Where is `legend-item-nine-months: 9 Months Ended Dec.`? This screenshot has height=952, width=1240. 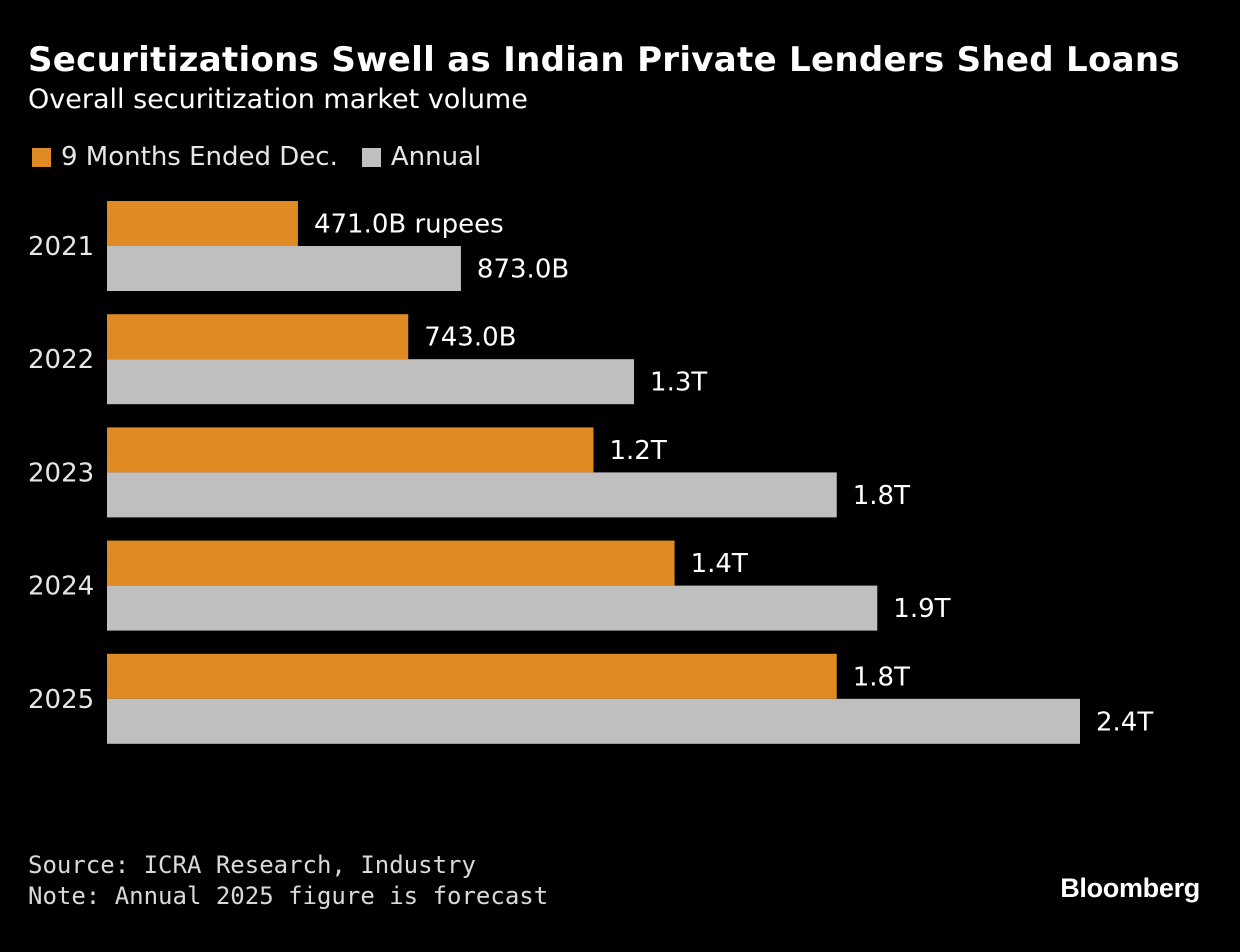
legend-item-nine-months: 9 Months Ended Dec. is located at coordinates (185, 157).